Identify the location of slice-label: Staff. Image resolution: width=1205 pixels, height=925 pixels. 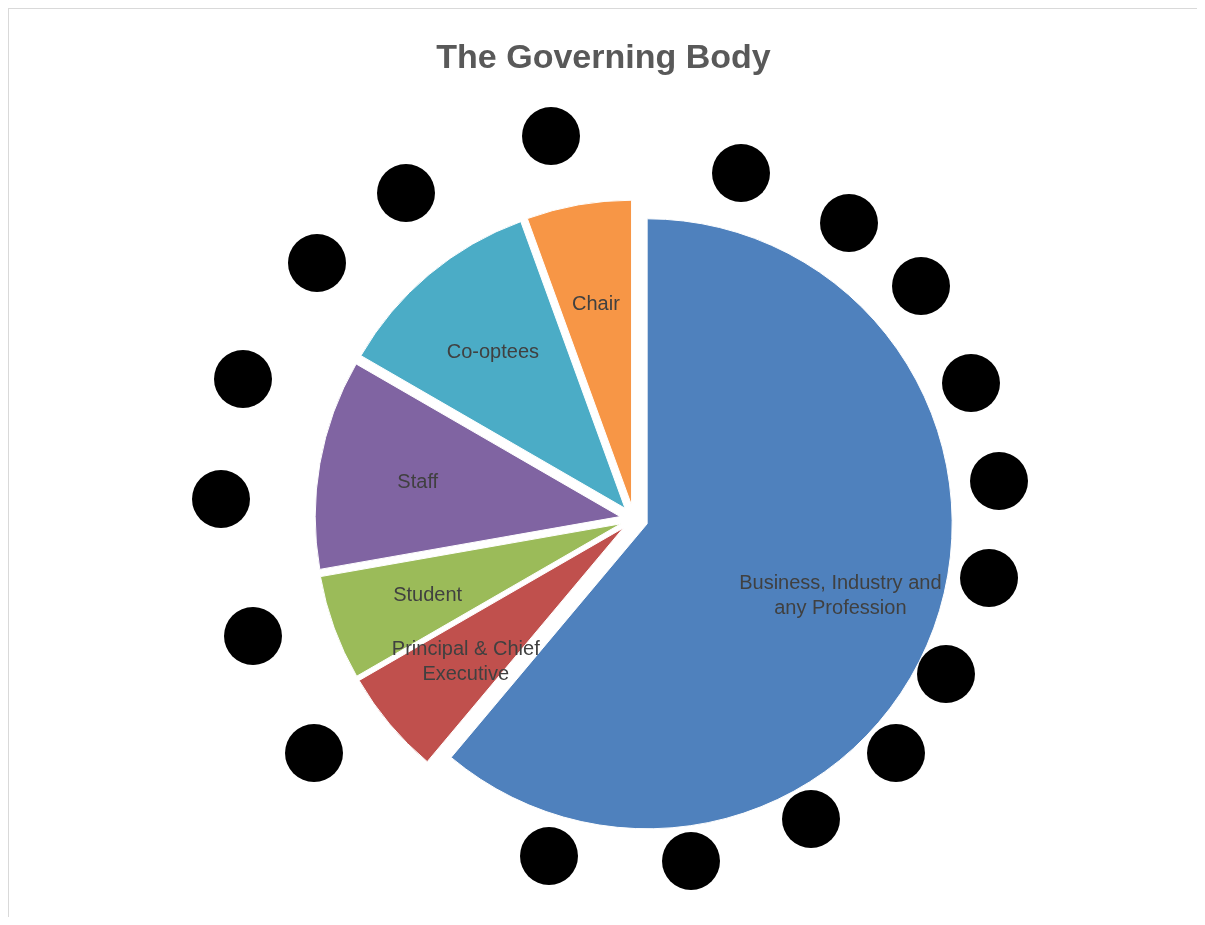
(418, 480).